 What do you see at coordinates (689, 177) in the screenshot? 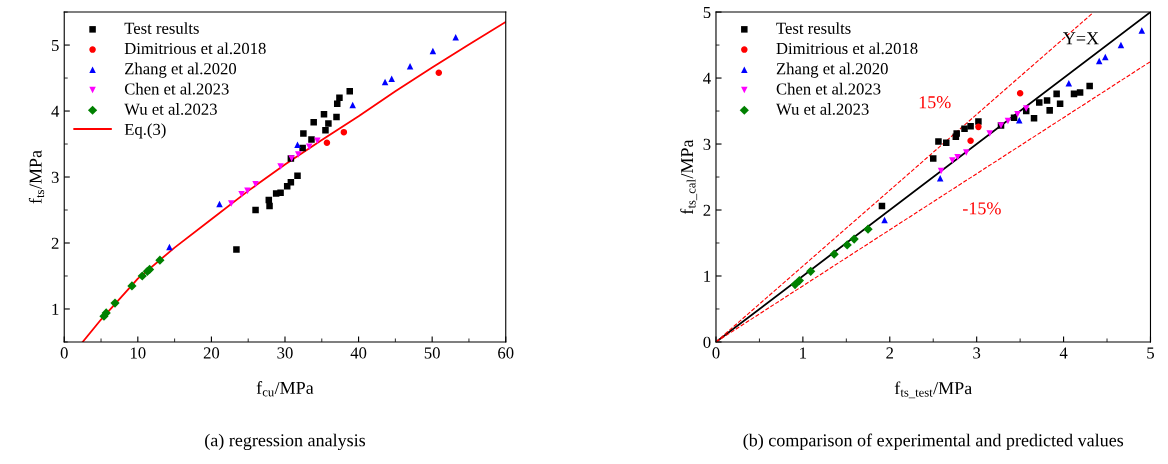
I see `y-axis-title: f$_{ts_cal}$/MPa` at bounding box center [689, 177].